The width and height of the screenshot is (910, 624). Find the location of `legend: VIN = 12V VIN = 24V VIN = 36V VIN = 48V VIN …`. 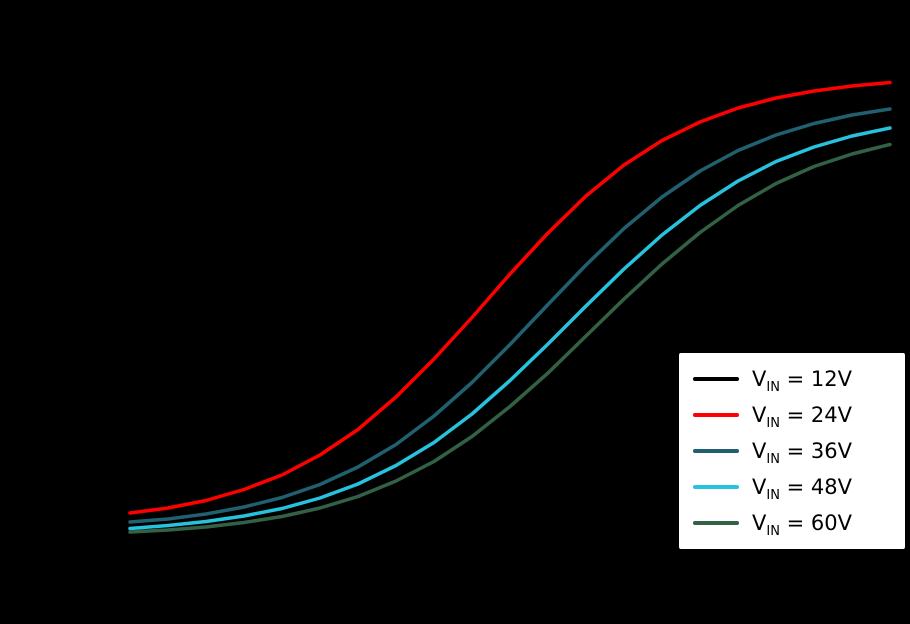

legend: VIN = 12V VIN = 24V VIN = 36V VIN = 48V VIN … is located at coordinates (792, 451).